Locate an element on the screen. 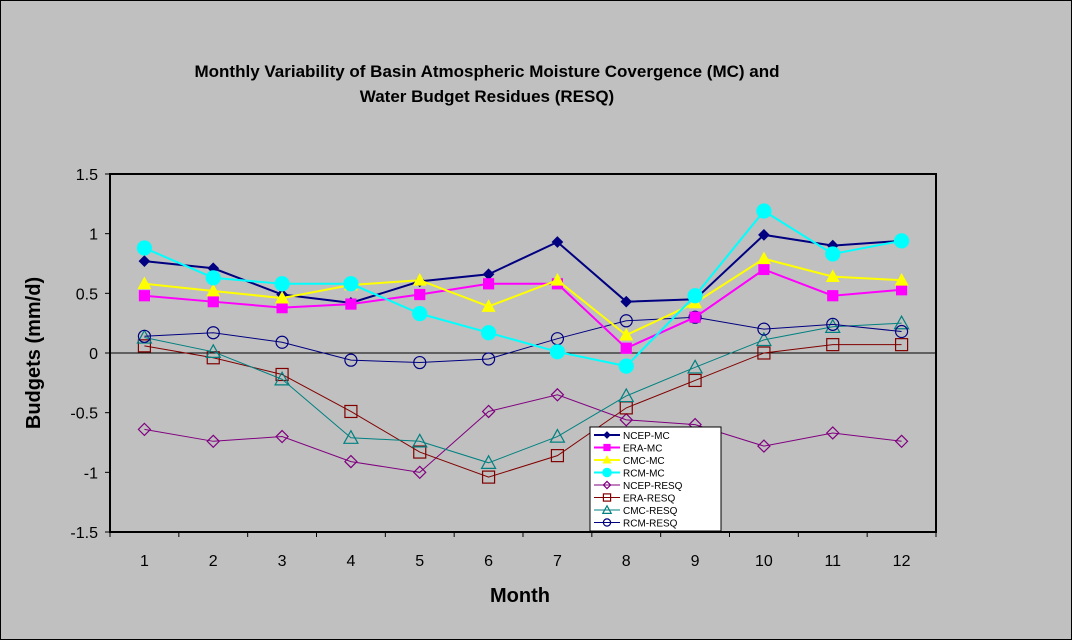  x-tick-label: 6 is located at coordinates (488, 561).